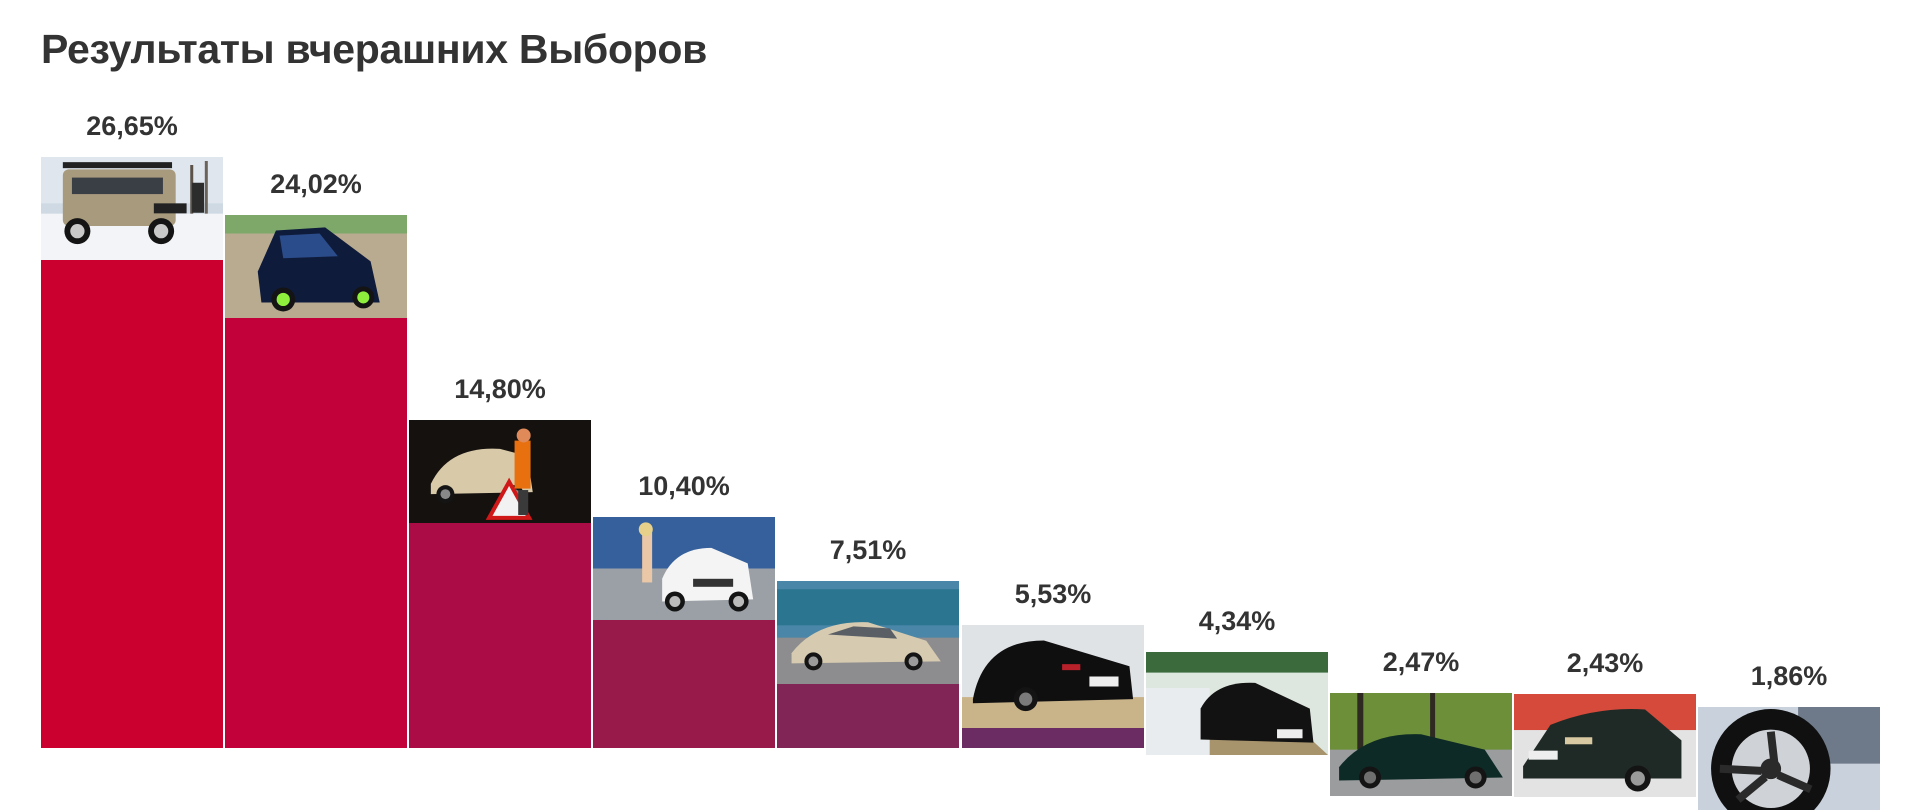  What do you see at coordinates (500, 388) in the screenshot?
I see `bar-value-label: 14,80%` at bounding box center [500, 388].